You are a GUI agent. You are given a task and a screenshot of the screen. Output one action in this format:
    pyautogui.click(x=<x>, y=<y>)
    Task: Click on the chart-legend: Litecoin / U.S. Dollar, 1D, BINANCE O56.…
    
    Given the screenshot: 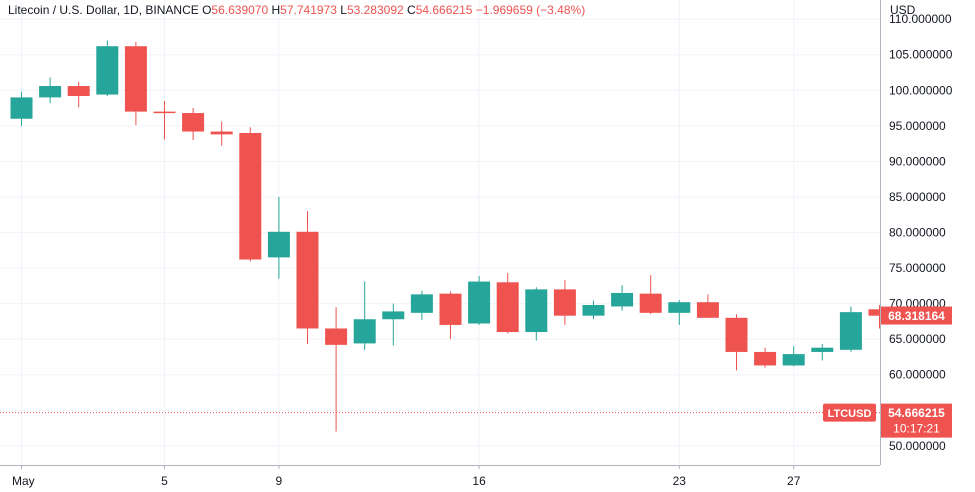 What is the action you would take?
    pyautogui.click(x=296, y=10)
    